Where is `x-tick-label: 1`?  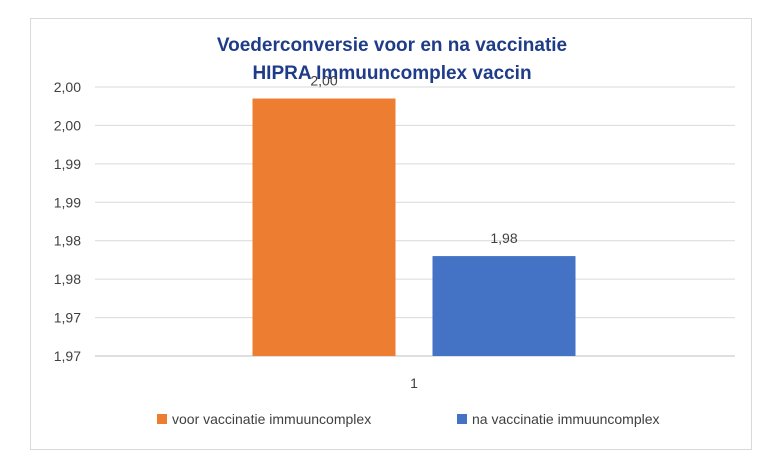 x-tick-label: 1 is located at coordinates (414, 383).